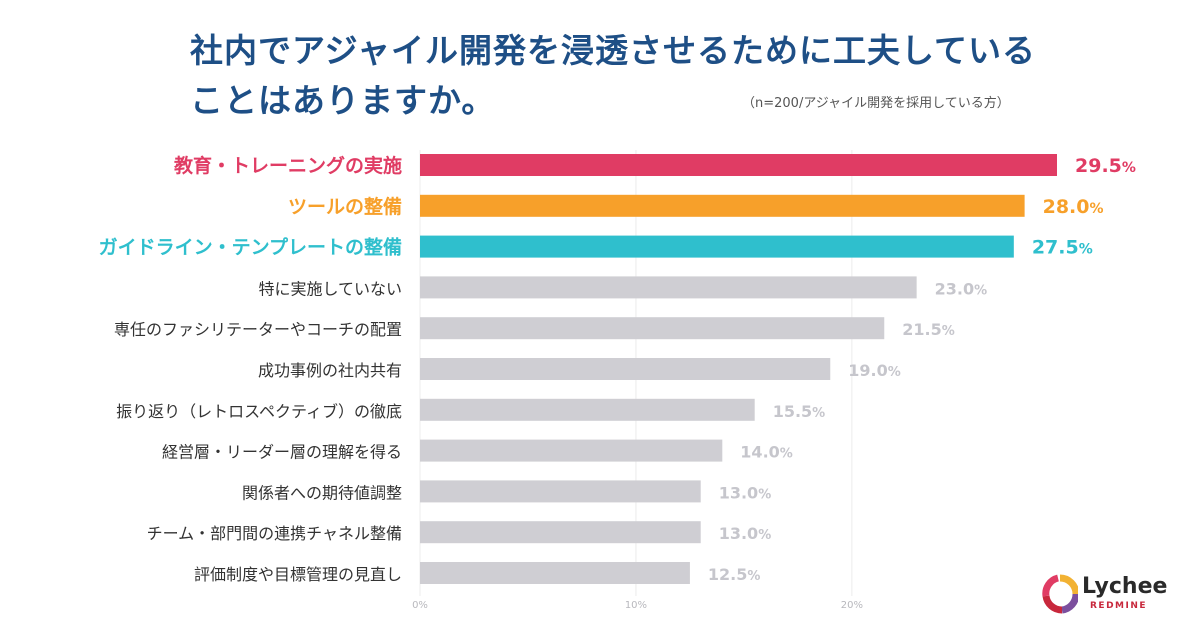 This screenshot has width=1200, height=628. What do you see at coordinates (1105, 166) in the screenshot?
I see `value-label-0: 29.5%` at bounding box center [1105, 166].